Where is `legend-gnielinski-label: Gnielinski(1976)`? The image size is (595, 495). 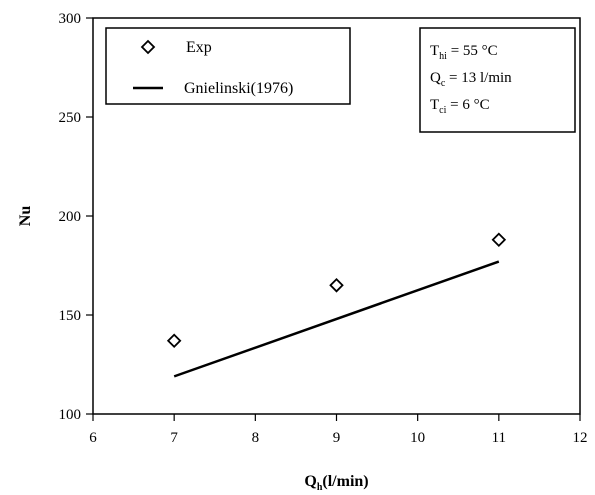 legend-gnielinski-label: Gnielinski(1976) is located at coordinates (238, 88).